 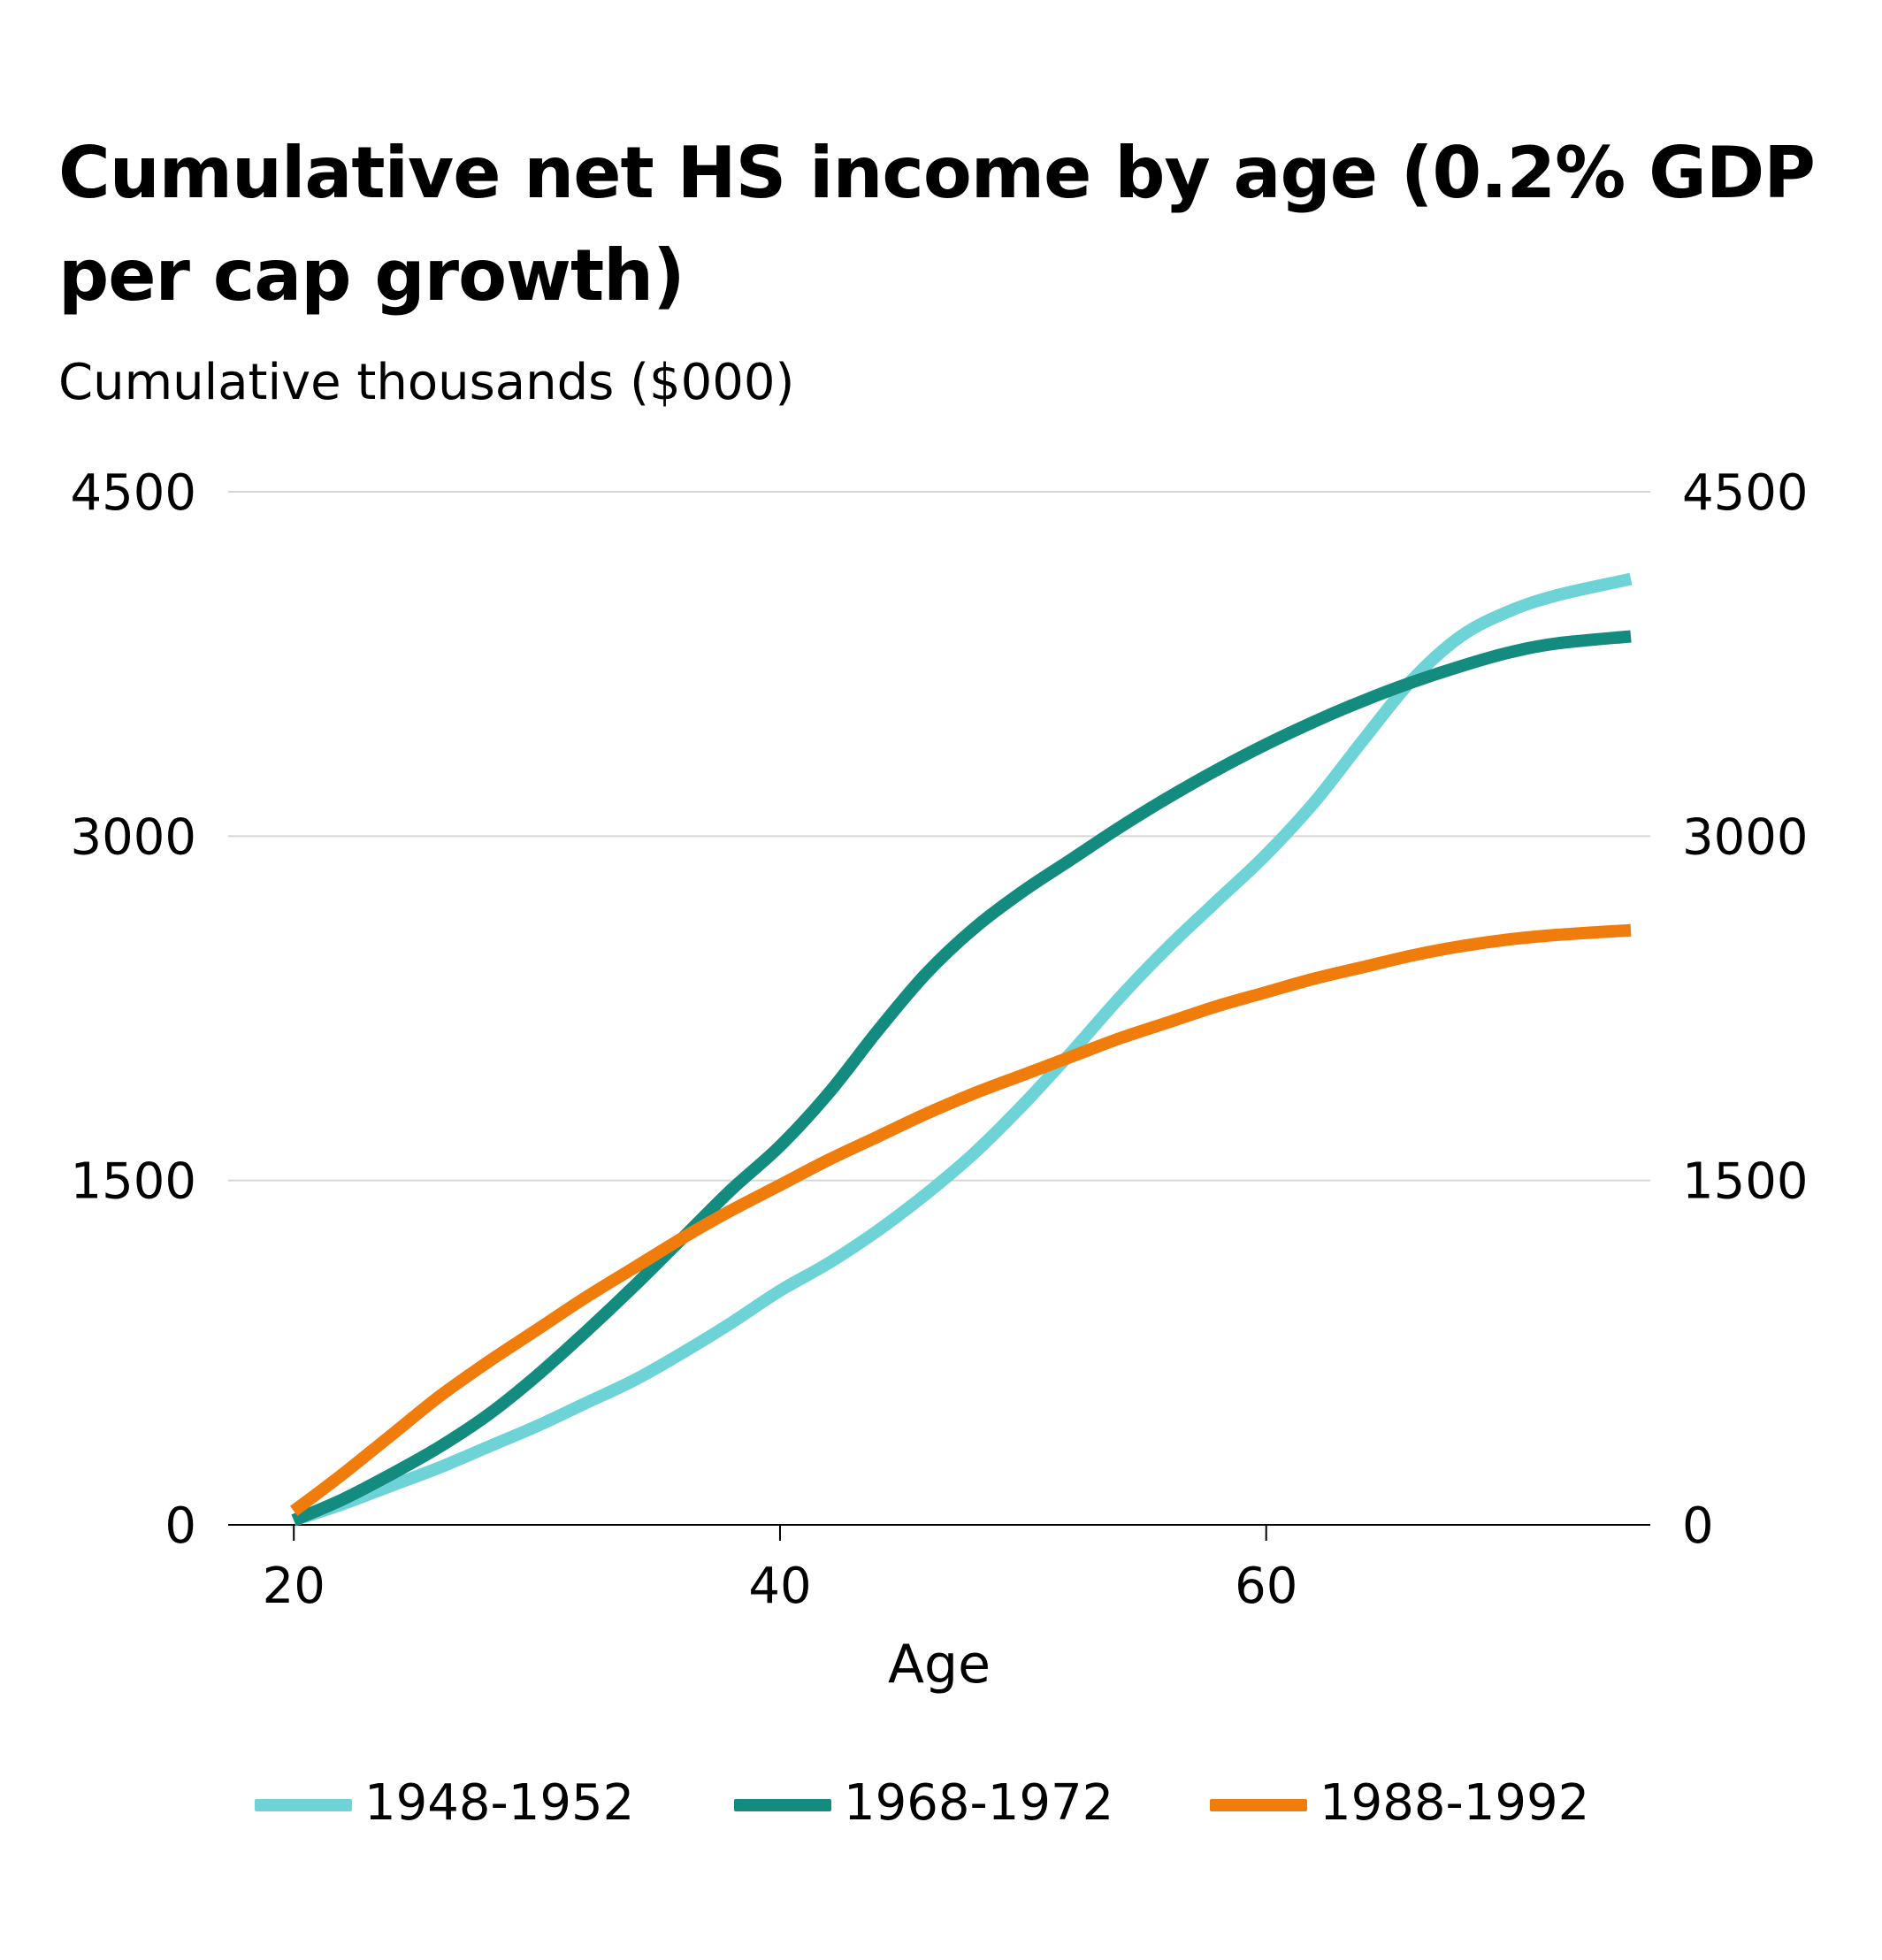 I want to click on y-axis-left: 0 1500 3000 4500, so click(x=133, y=1010).